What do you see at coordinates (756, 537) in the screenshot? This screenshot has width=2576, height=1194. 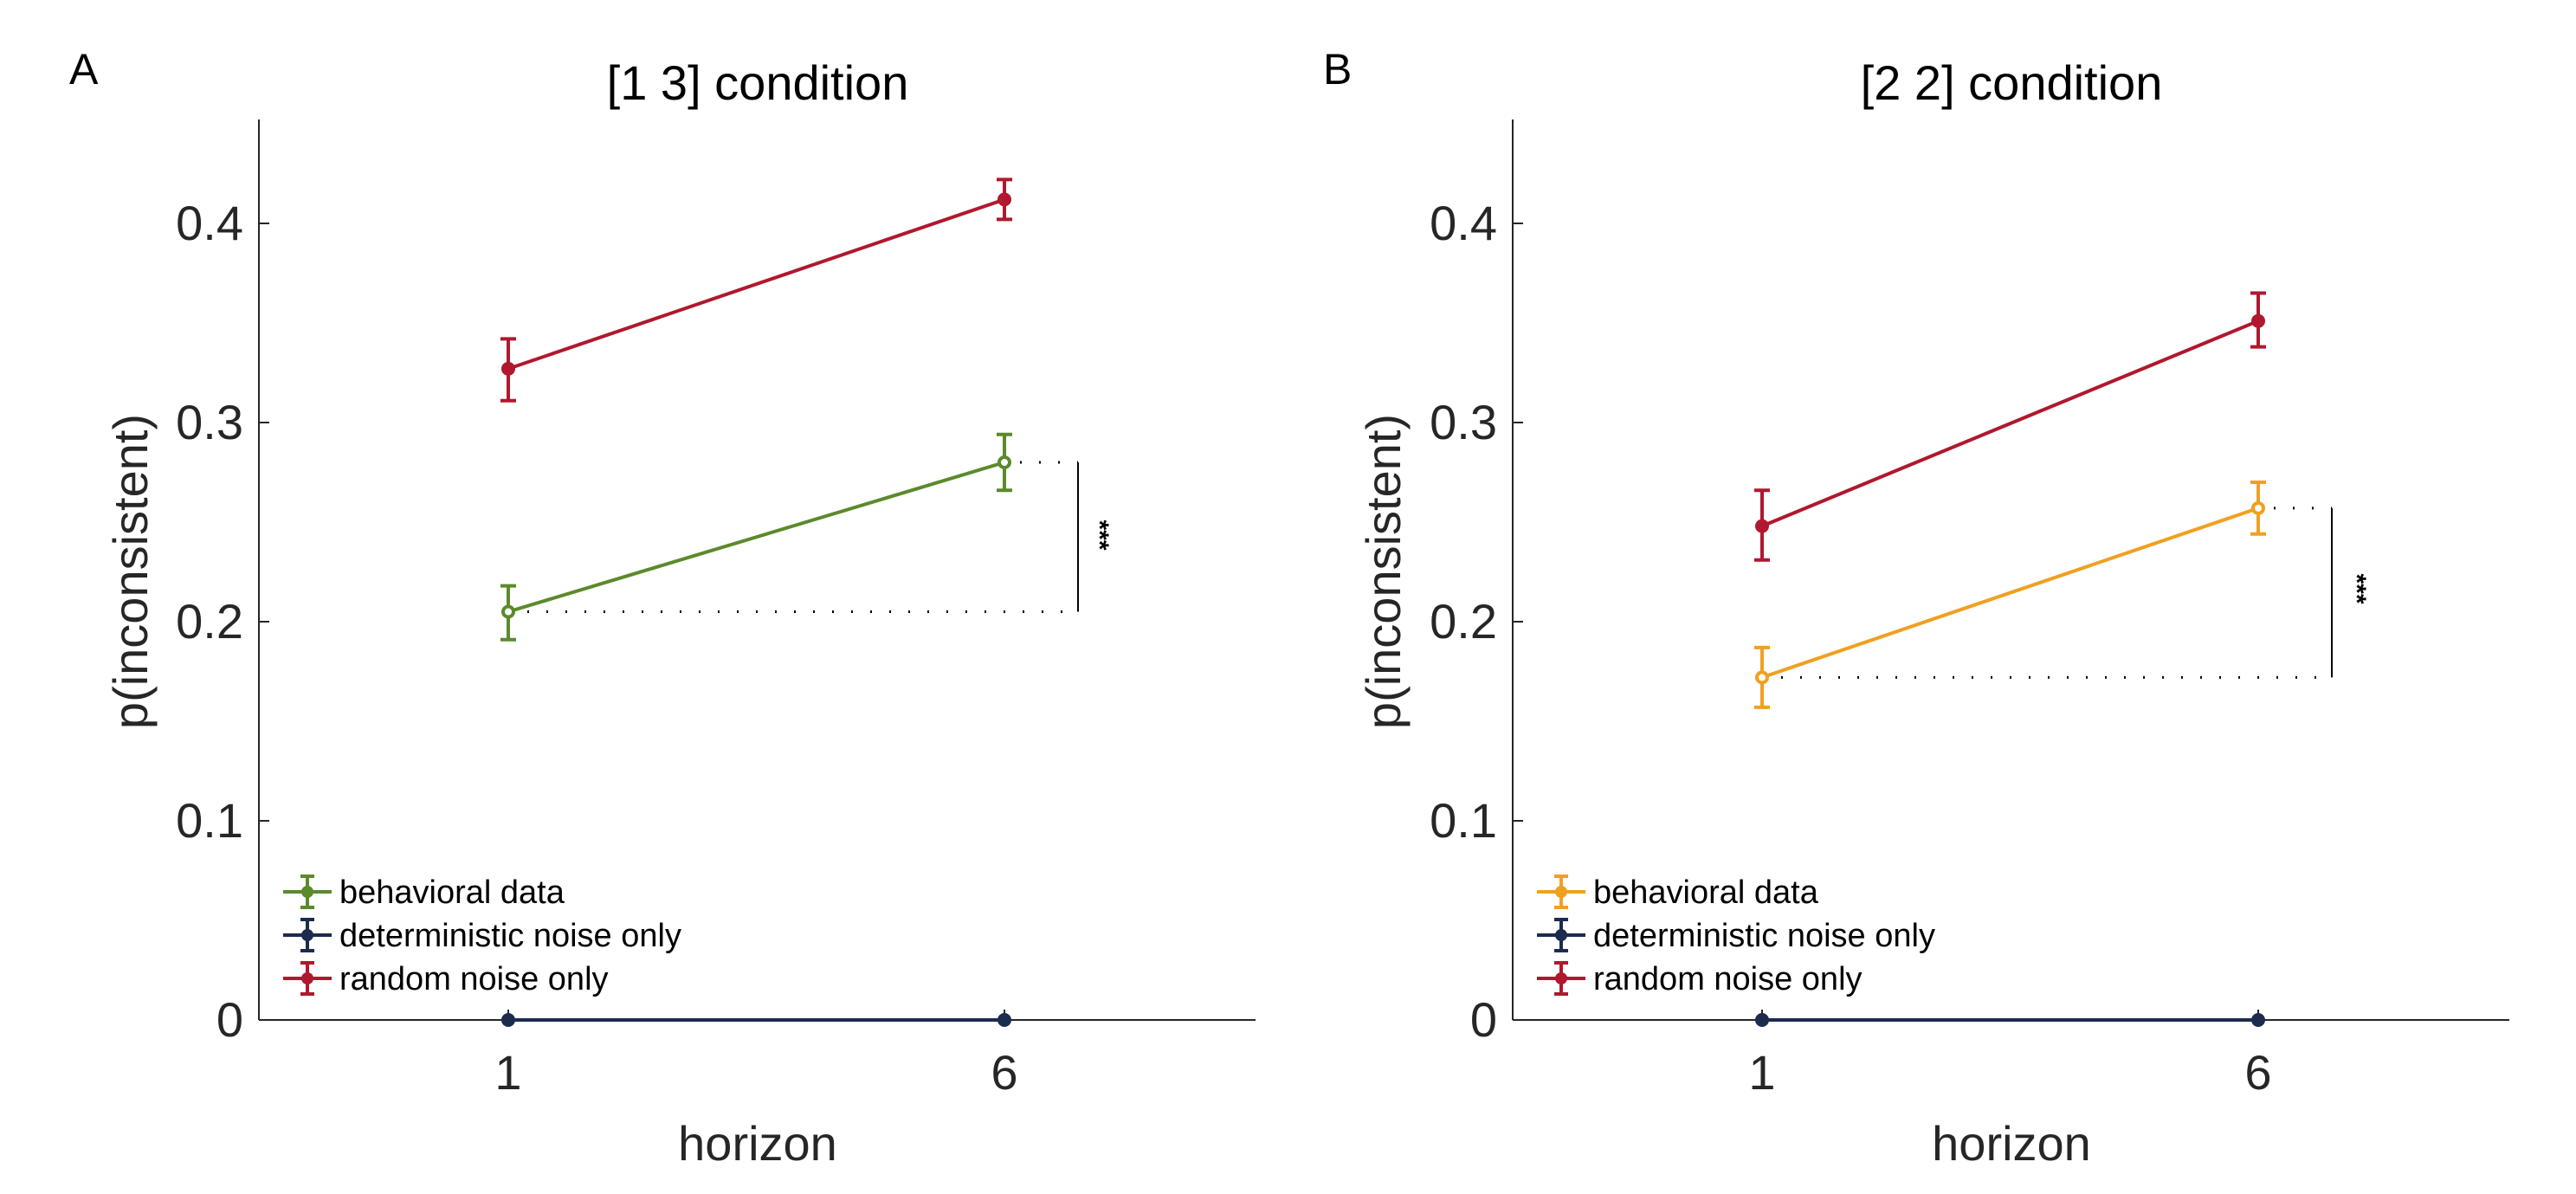 I see `panel-a-behavioral-line` at bounding box center [756, 537].